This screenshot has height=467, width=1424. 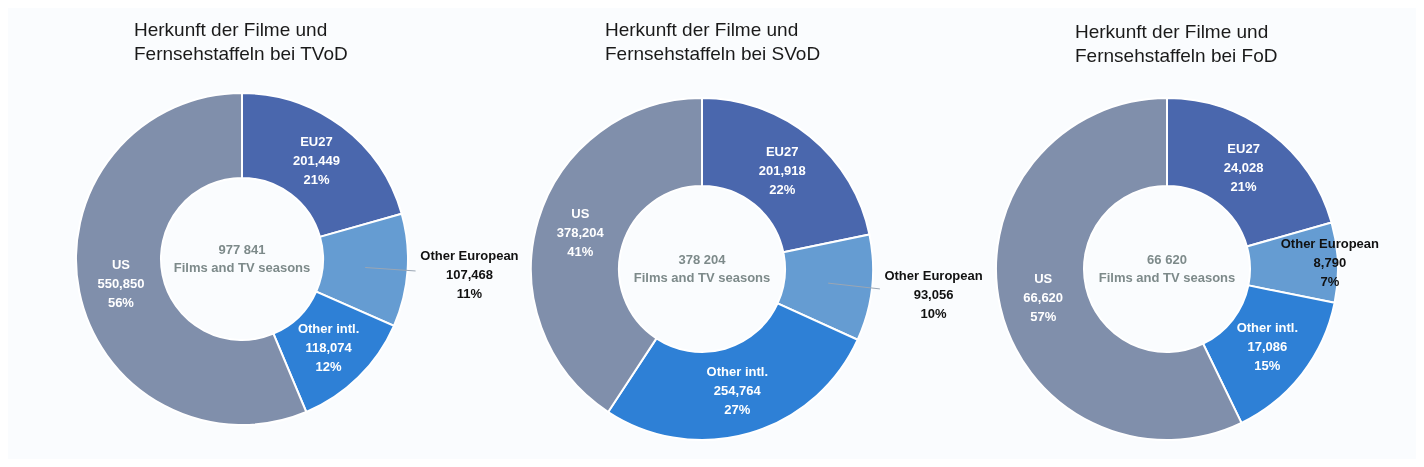 What do you see at coordinates (1177, 44) in the screenshot?
I see `chart-title: Herkunft der Filme und Fernsehstaffeln bei FoD` at bounding box center [1177, 44].